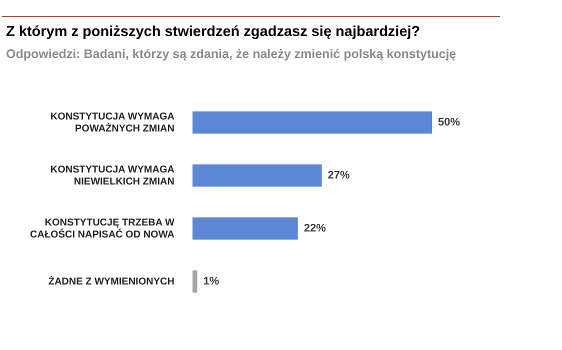 This screenshot has width=562, height=350. I want to click on data-label: 27%, so click(339, 176).